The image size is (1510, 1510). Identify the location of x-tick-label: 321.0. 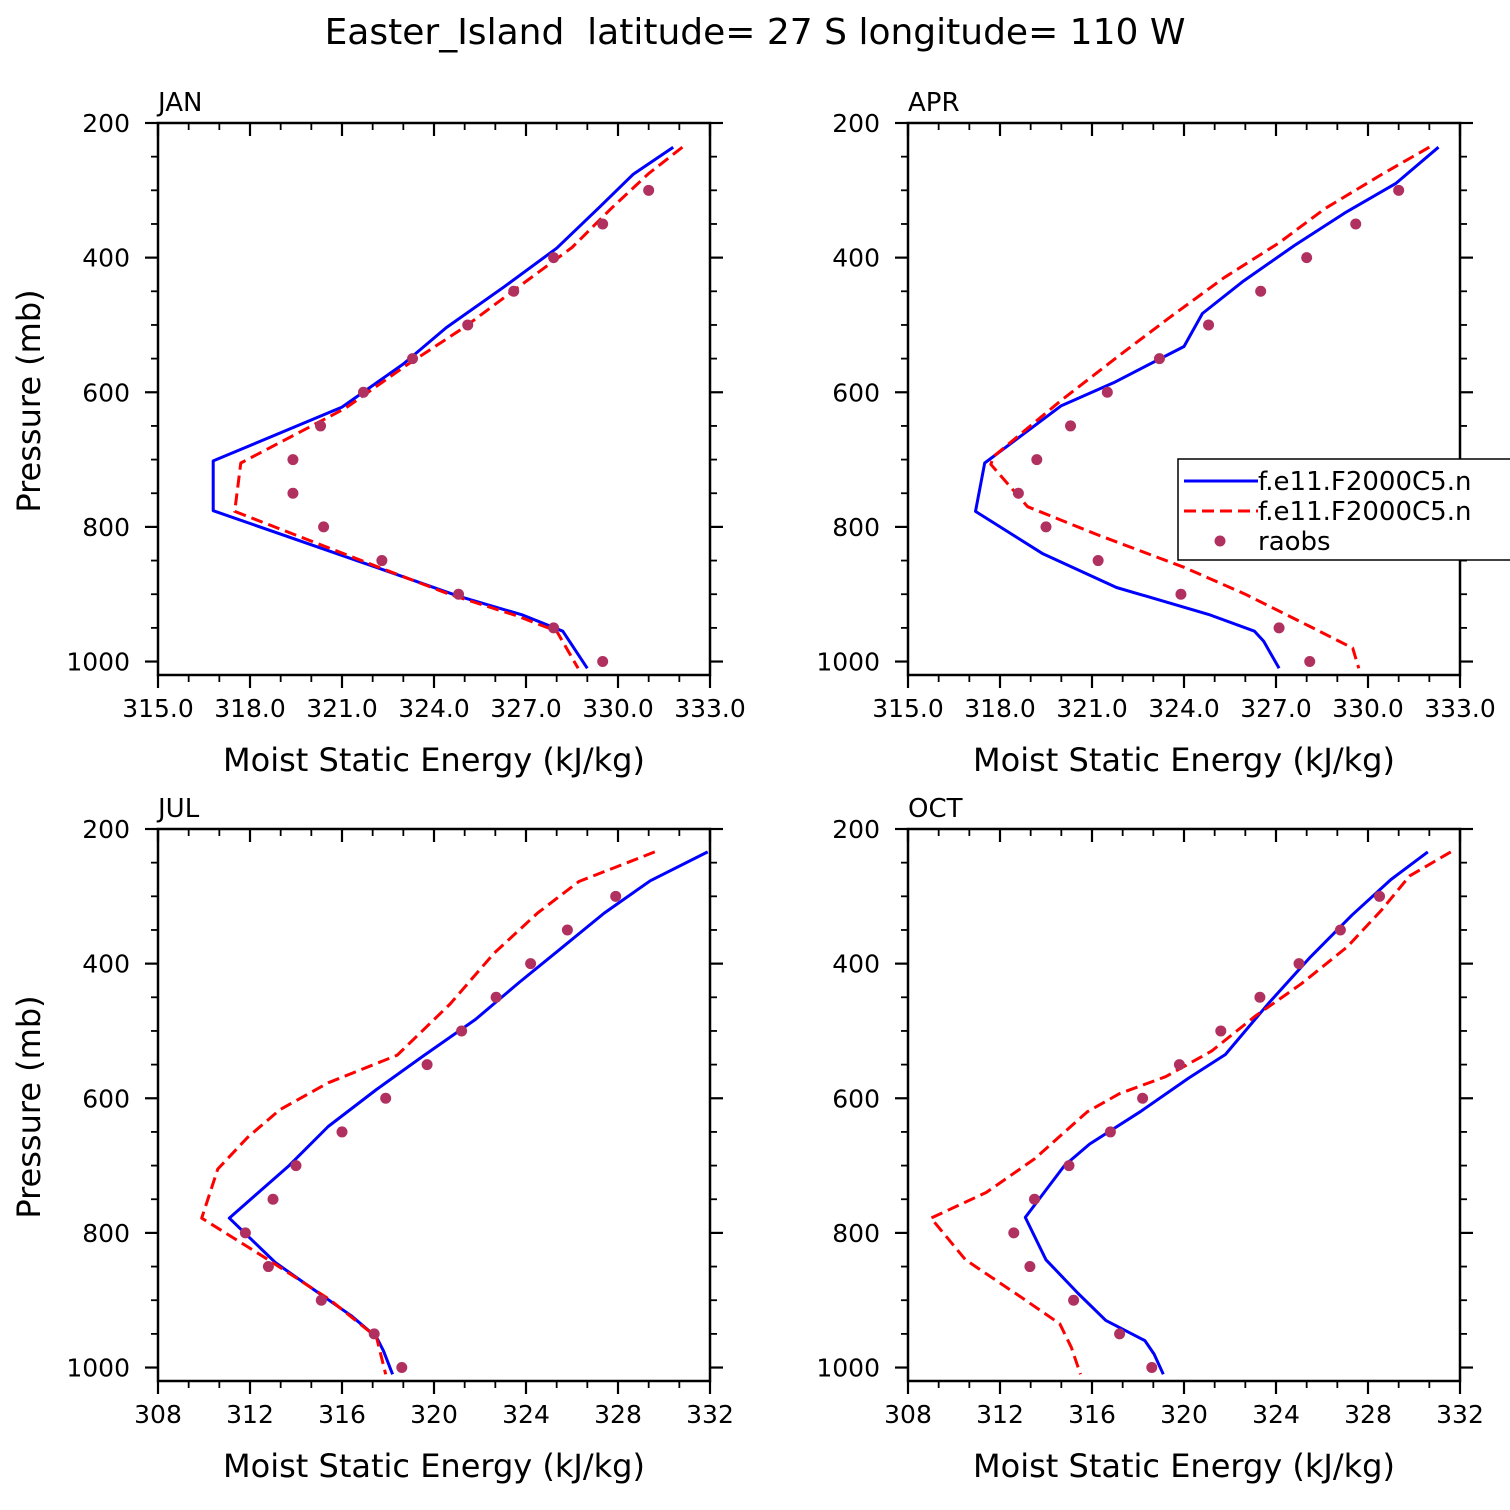
(342, 708).